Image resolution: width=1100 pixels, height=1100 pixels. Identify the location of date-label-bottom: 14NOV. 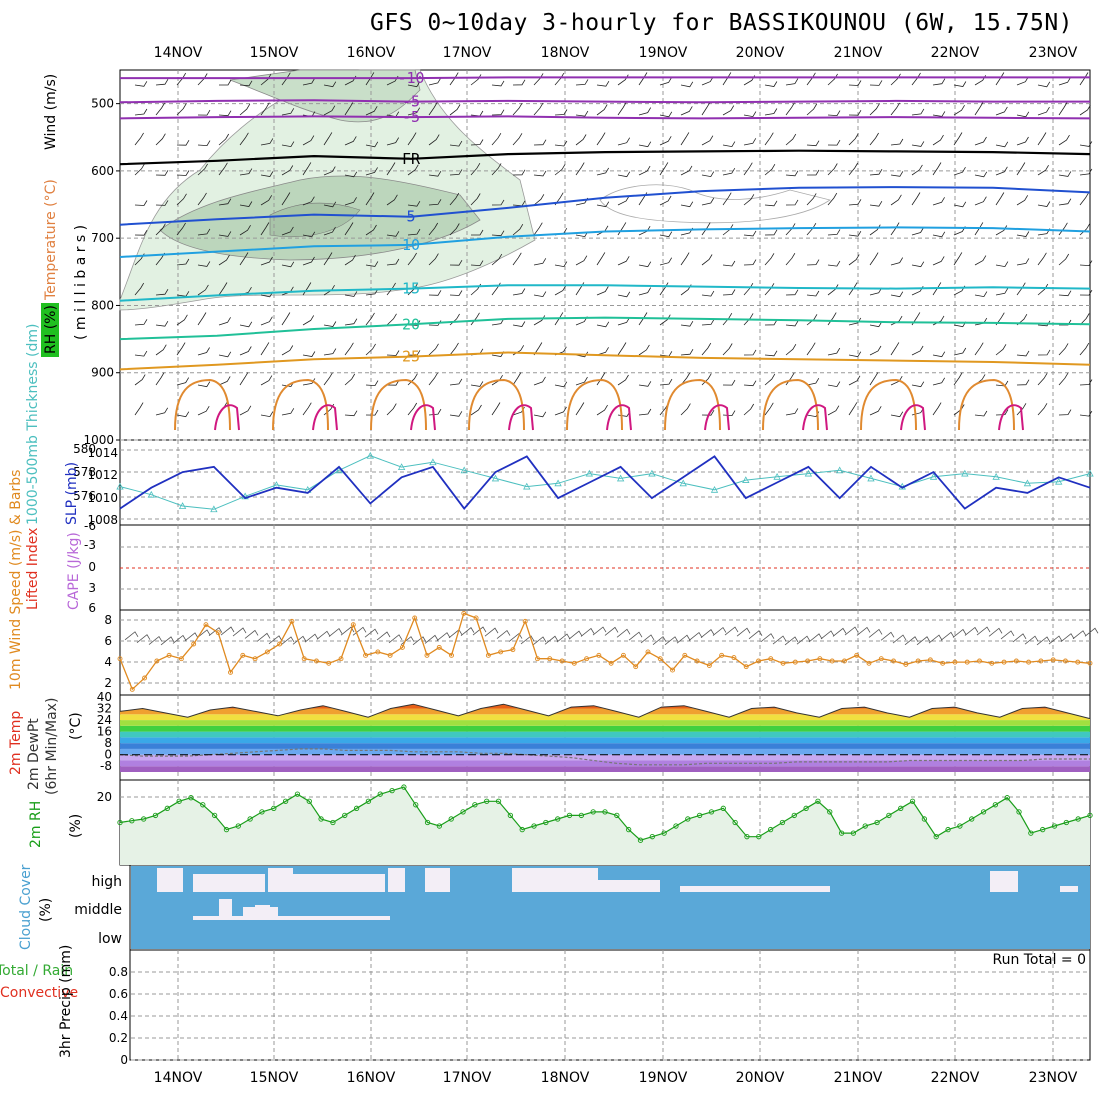
(178, 1078).